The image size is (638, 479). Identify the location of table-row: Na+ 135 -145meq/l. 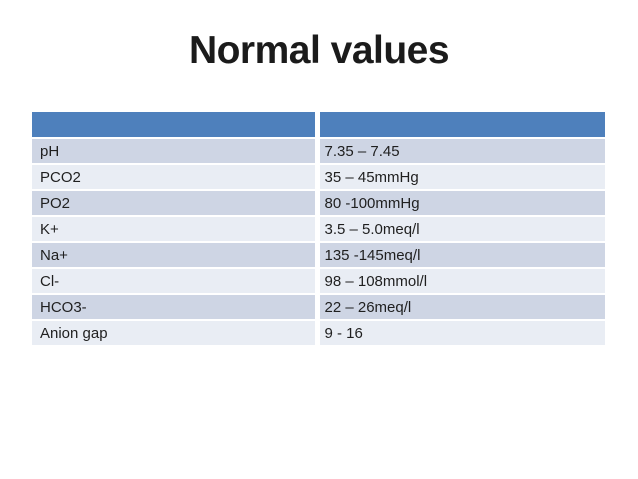
(318, 255).